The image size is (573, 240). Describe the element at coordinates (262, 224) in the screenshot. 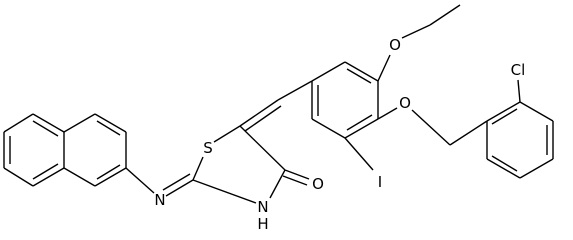

I see `atom-label: H` at that location.